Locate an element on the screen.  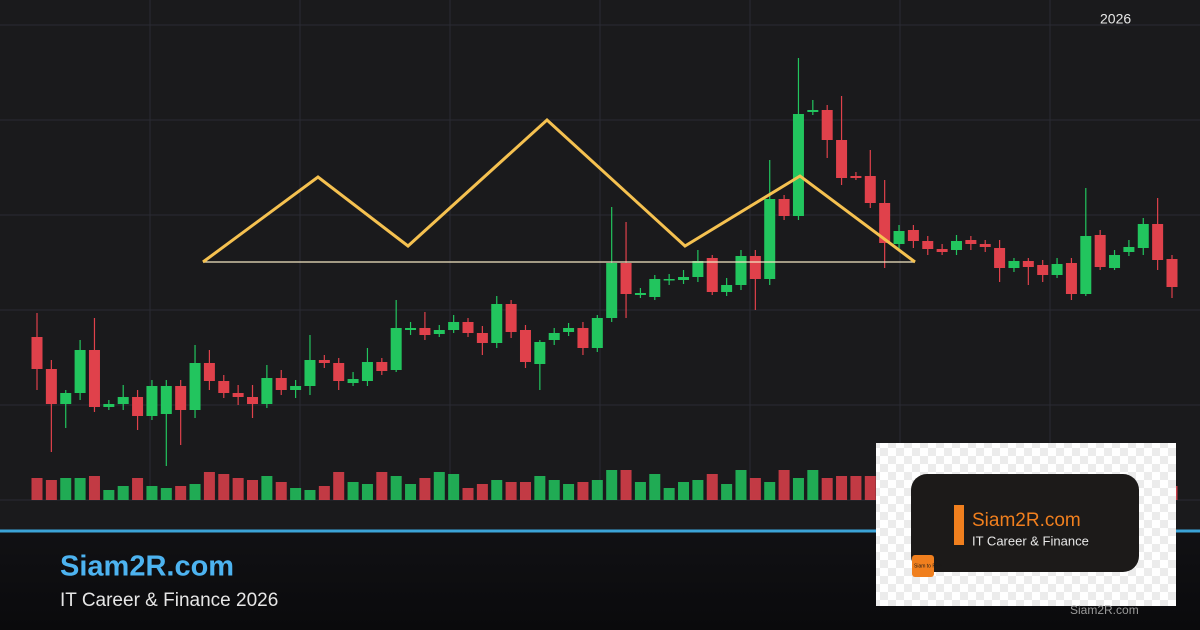
card-icon is located at coordinates (923, 566).